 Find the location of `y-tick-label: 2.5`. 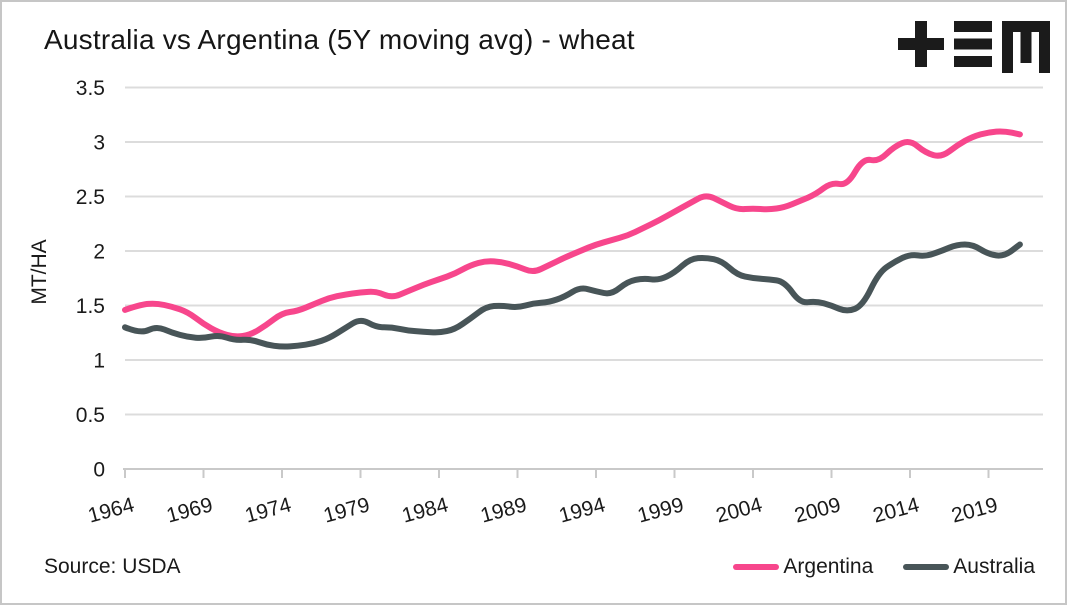

y-tick-label: 2.5 is located at coordinates (90, 197).